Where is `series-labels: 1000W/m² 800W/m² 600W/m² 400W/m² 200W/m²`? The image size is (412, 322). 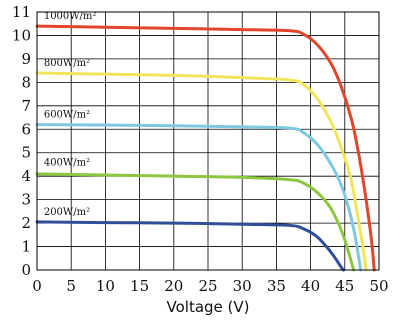
series-labels: 1000W/m² 800W/m² 600W/m² 400W/m² 200W/m² is located at coordinates (70, 114).